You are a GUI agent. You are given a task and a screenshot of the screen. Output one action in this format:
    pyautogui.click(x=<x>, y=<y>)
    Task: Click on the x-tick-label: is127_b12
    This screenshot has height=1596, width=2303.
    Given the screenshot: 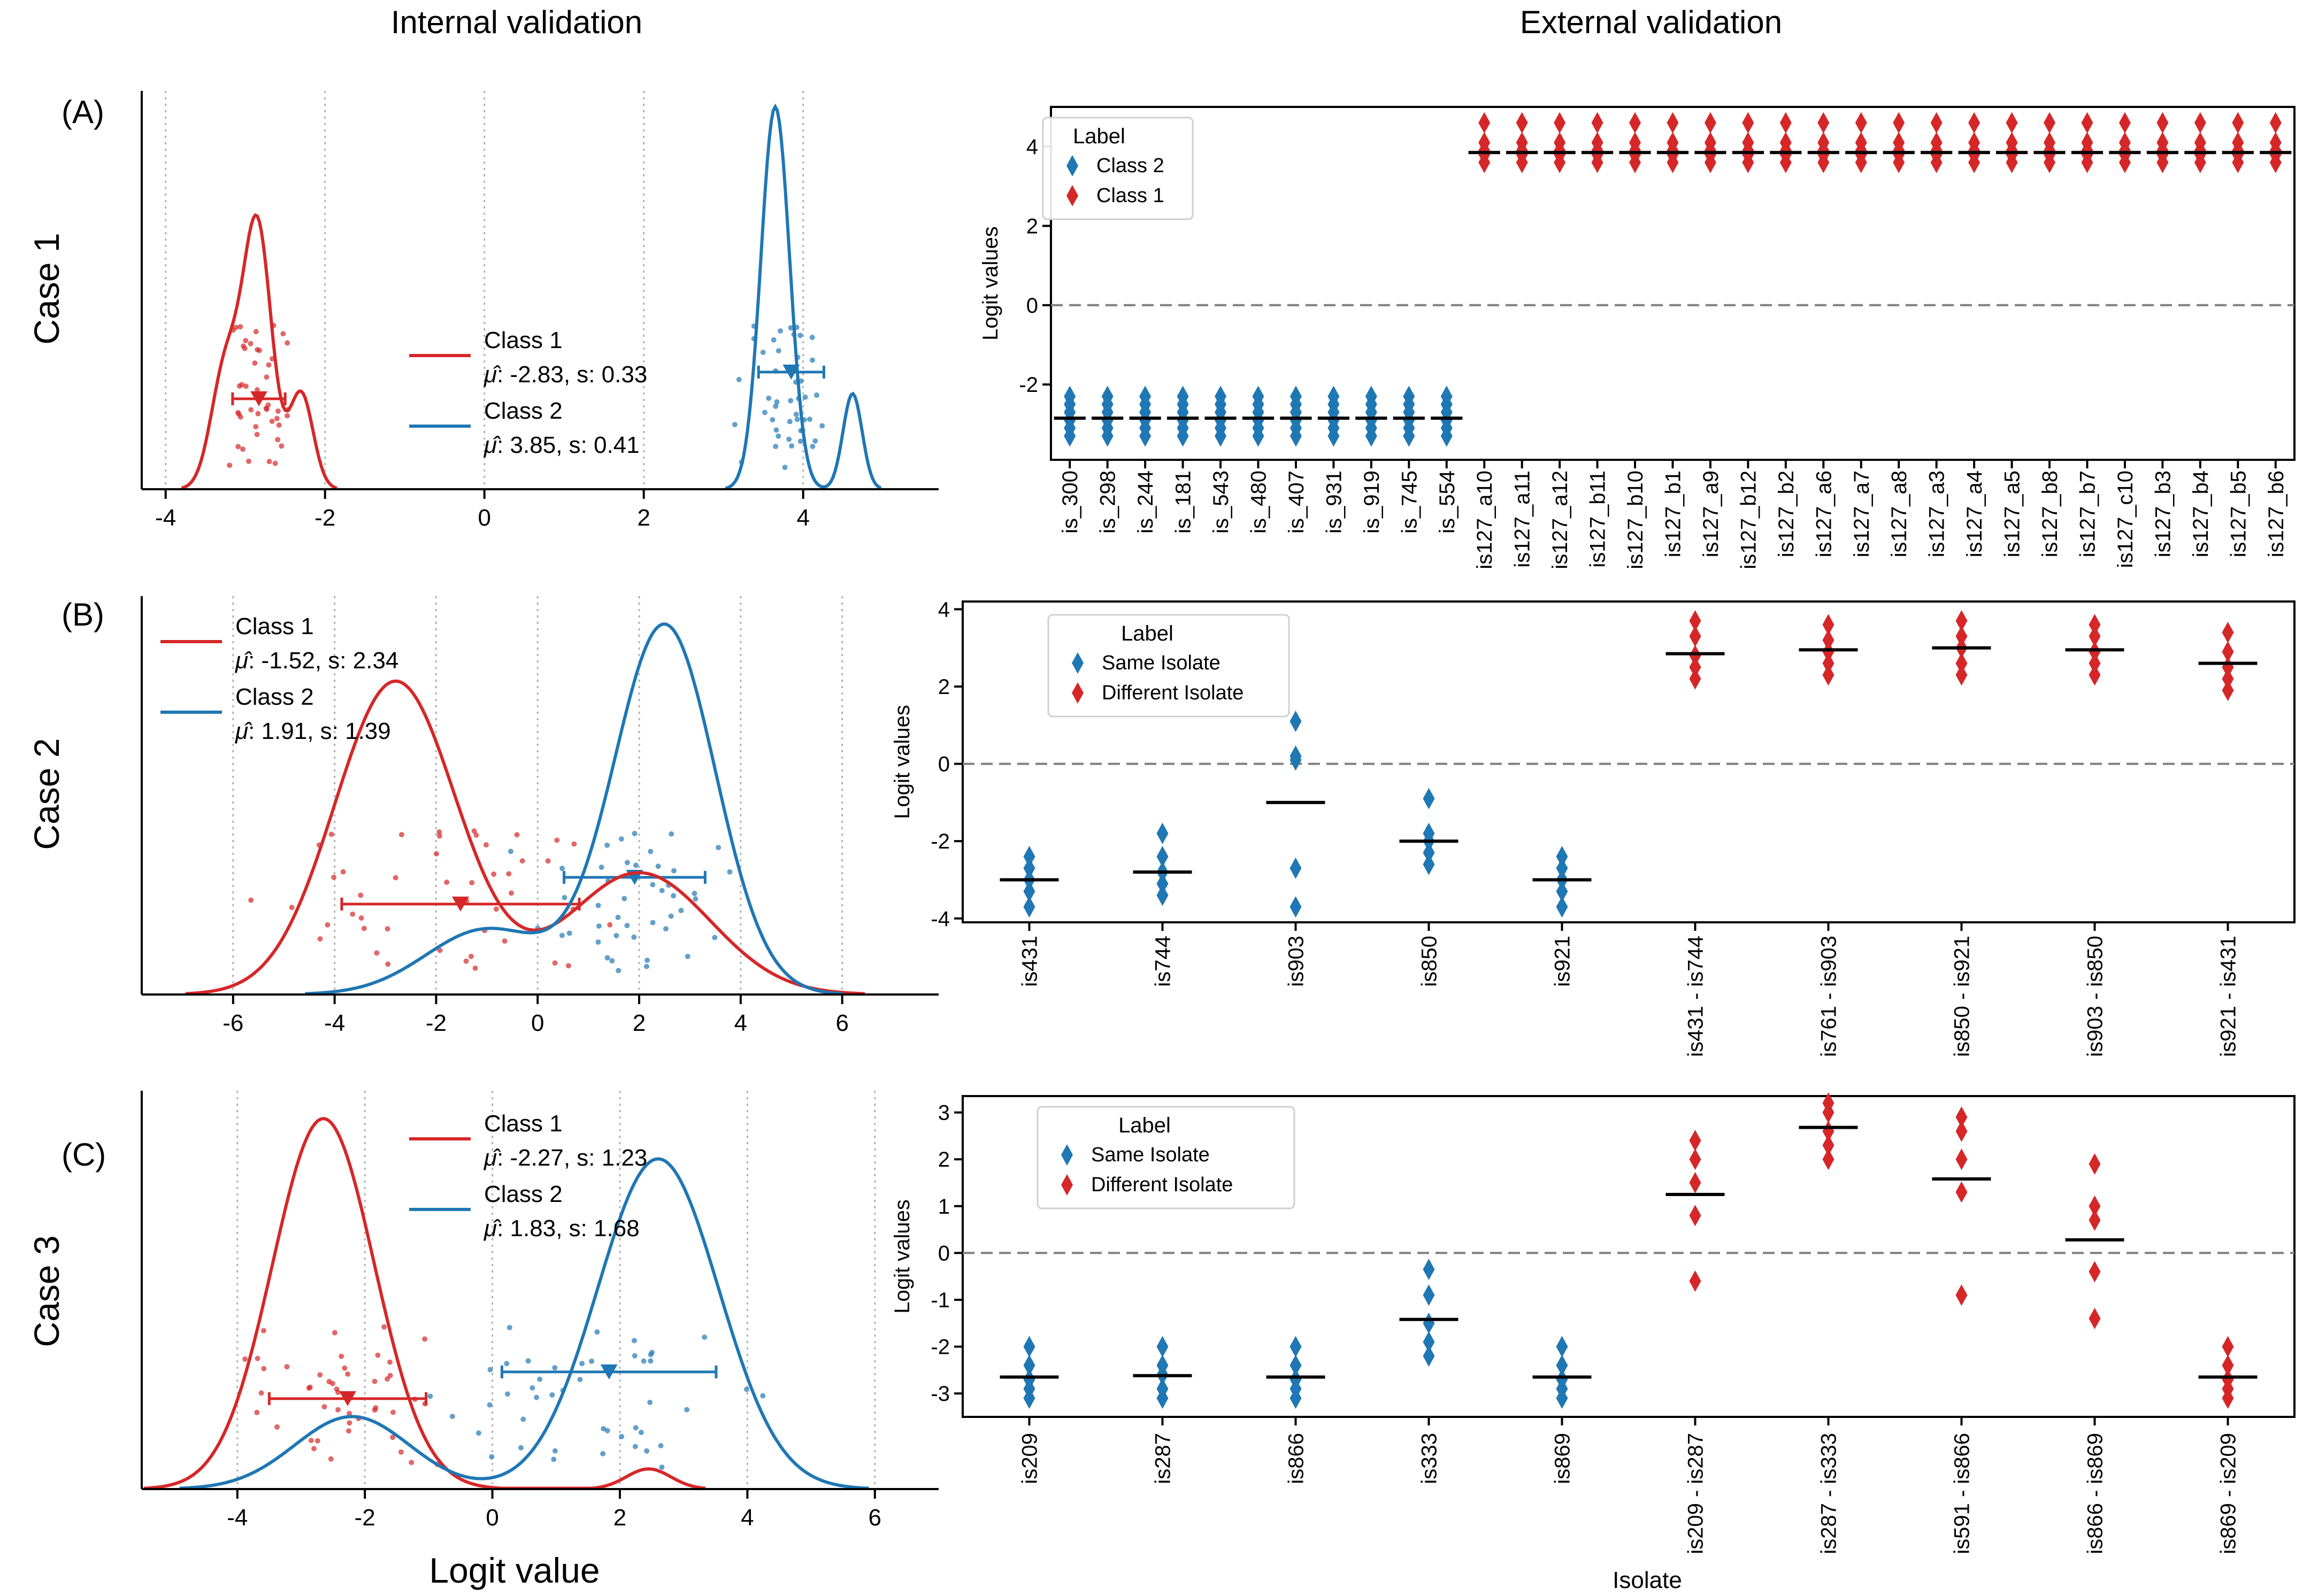 What is the action you would take?
    pyautogui.click(x=1748, y=520)
    